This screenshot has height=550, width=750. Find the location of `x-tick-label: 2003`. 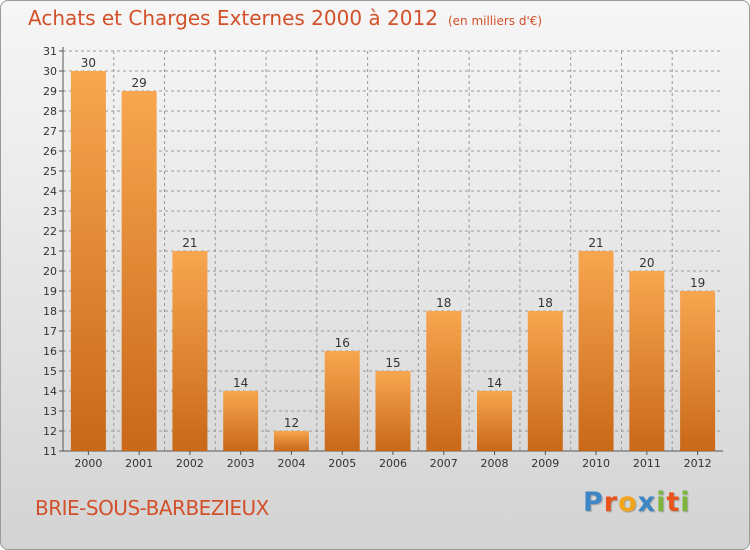

x-tick-label: 2003 is located at coordinates (241, 463).